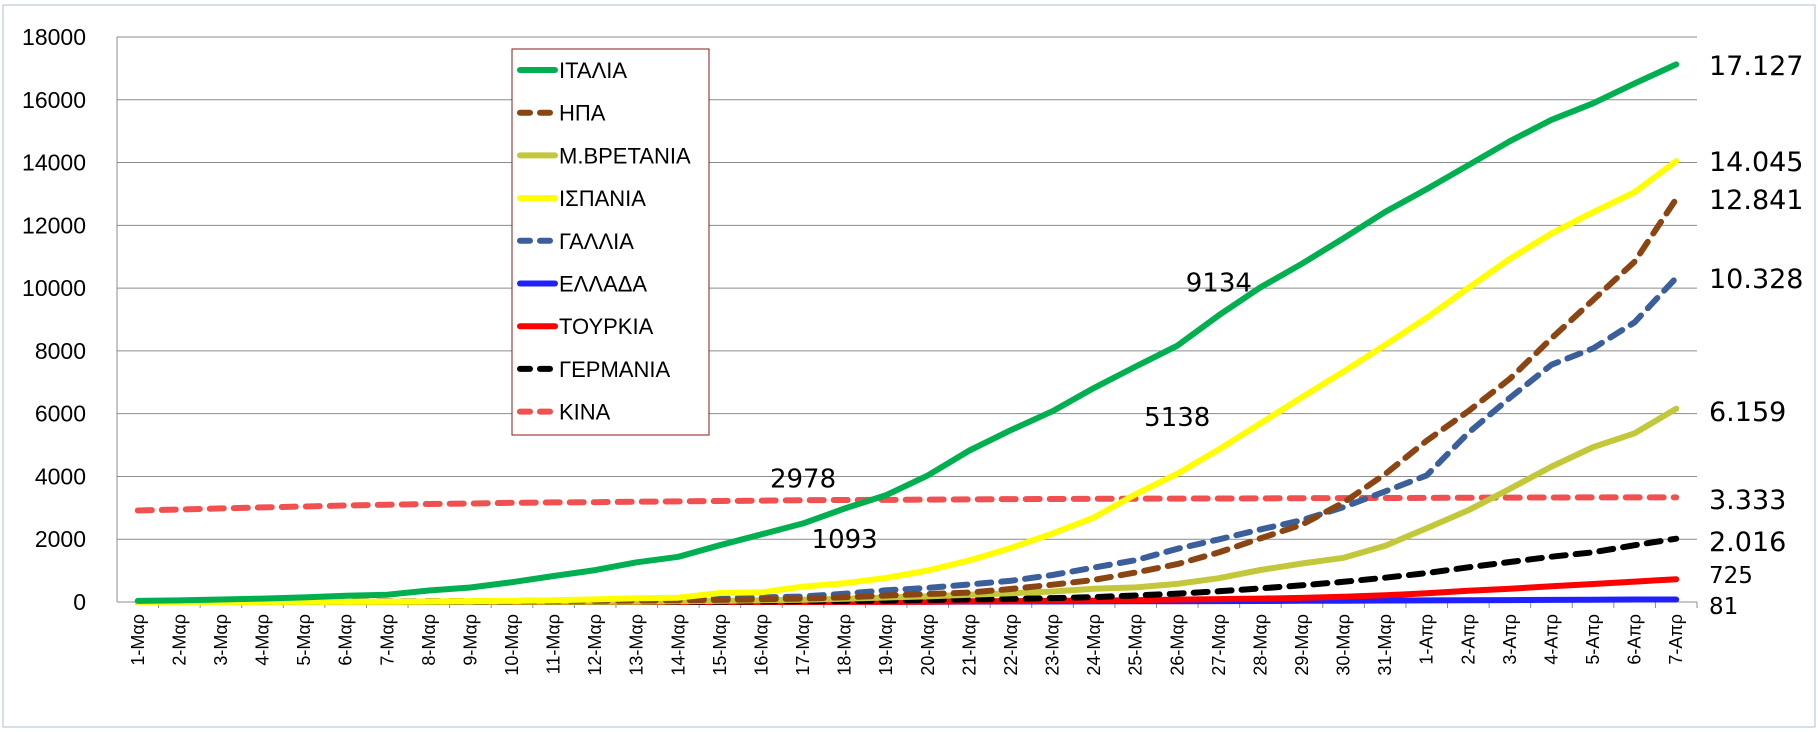 This screenshot has height=732, width=1818. Describe the element at coordinates (1635, 639) in the screenshot. I see `x-tick-label: 6-Απρ` at that location.